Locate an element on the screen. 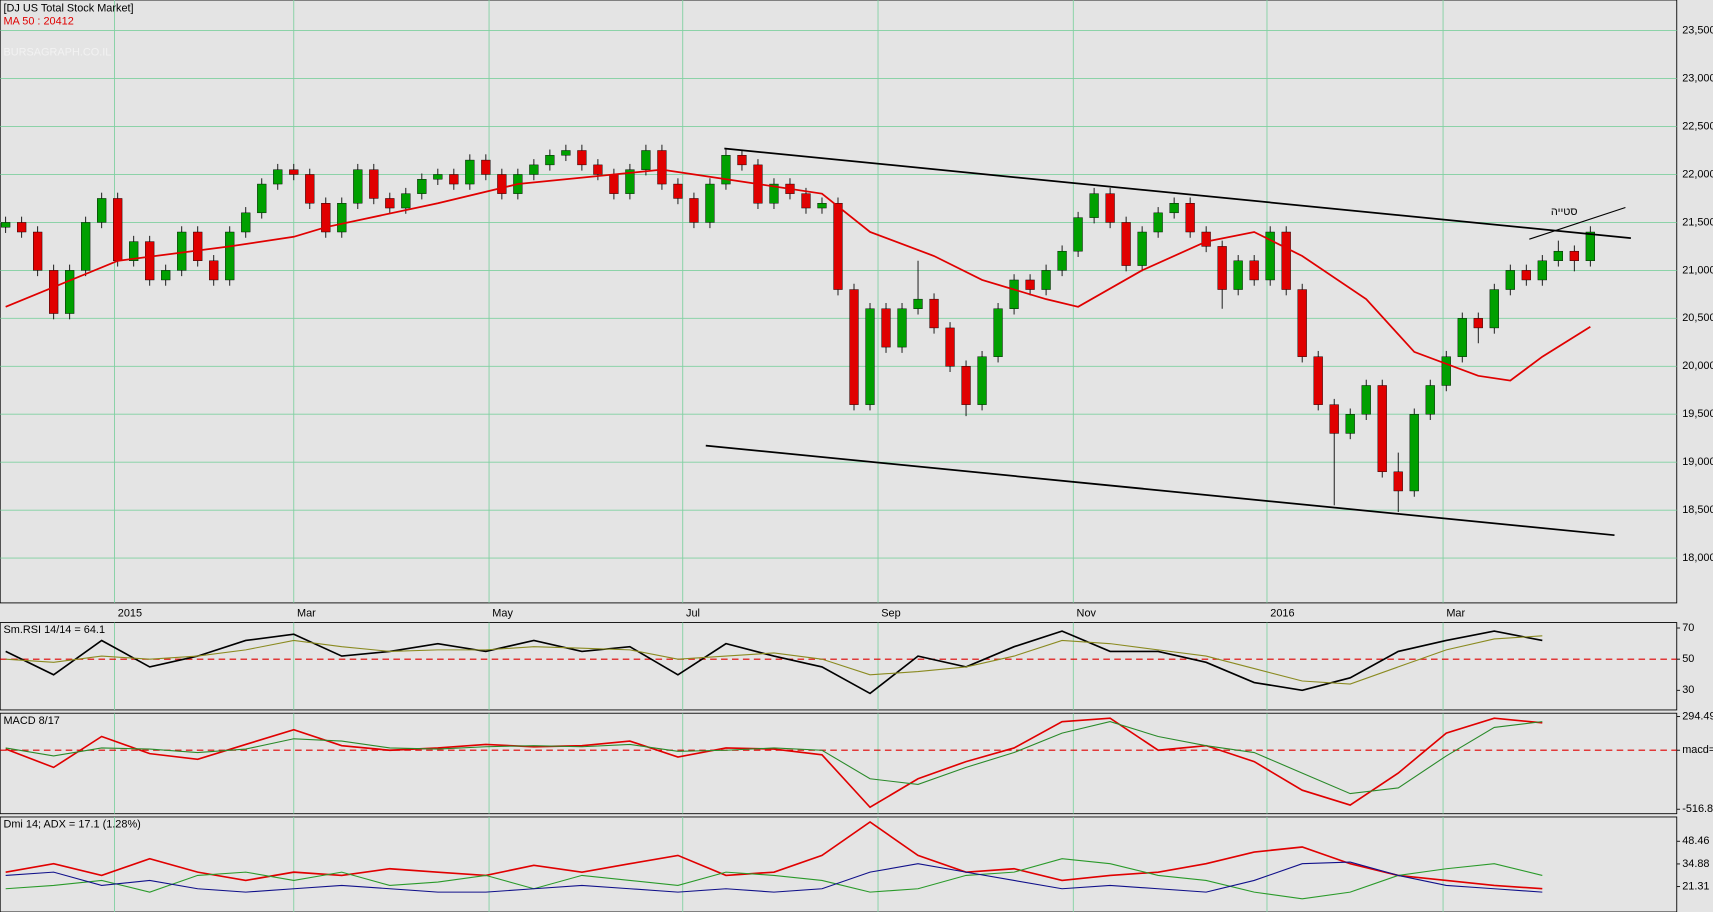  y-tick-label: 18,500 is located at coordinates (1697, 510).